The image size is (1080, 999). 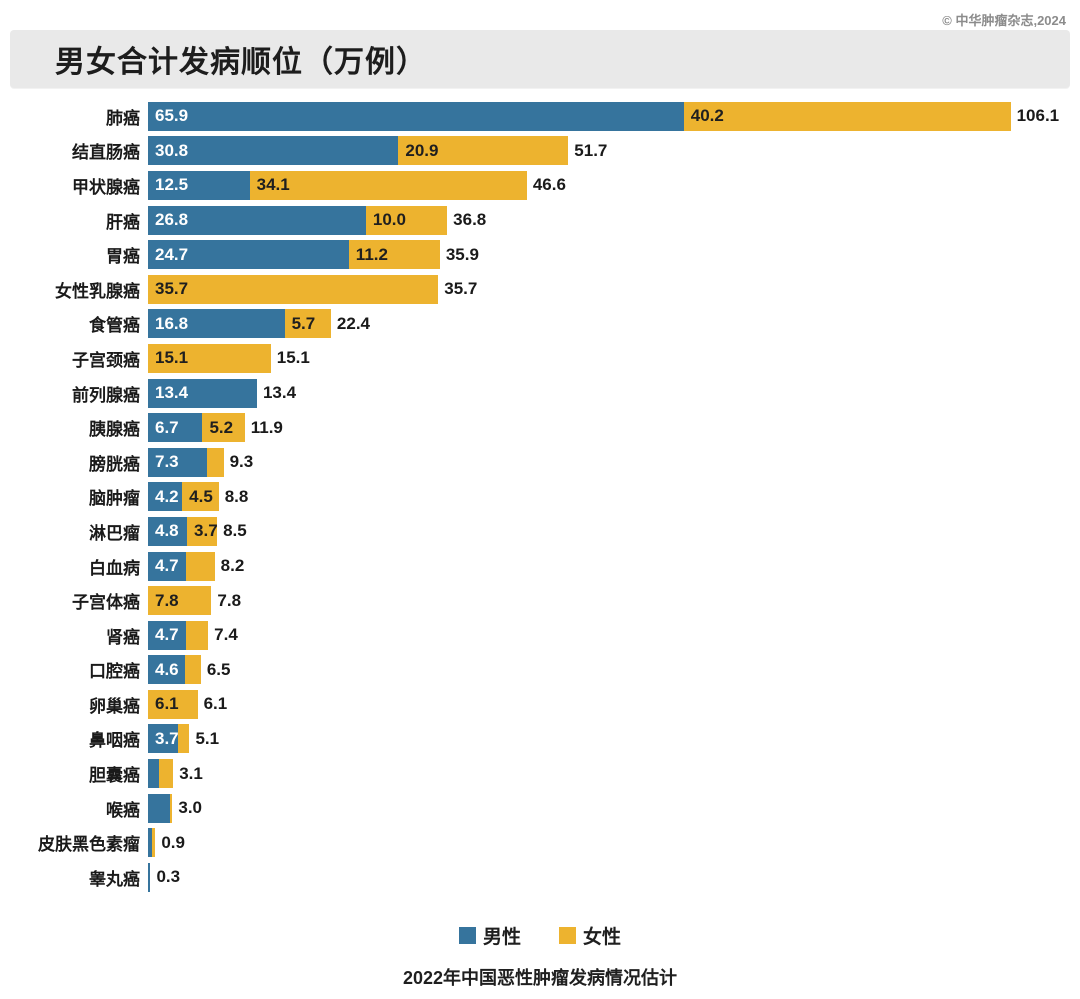 What do you see at coordinates (461, 289) in the screenshot?
I see `total-value-label: 35.7` at bounding box center [461, 289].